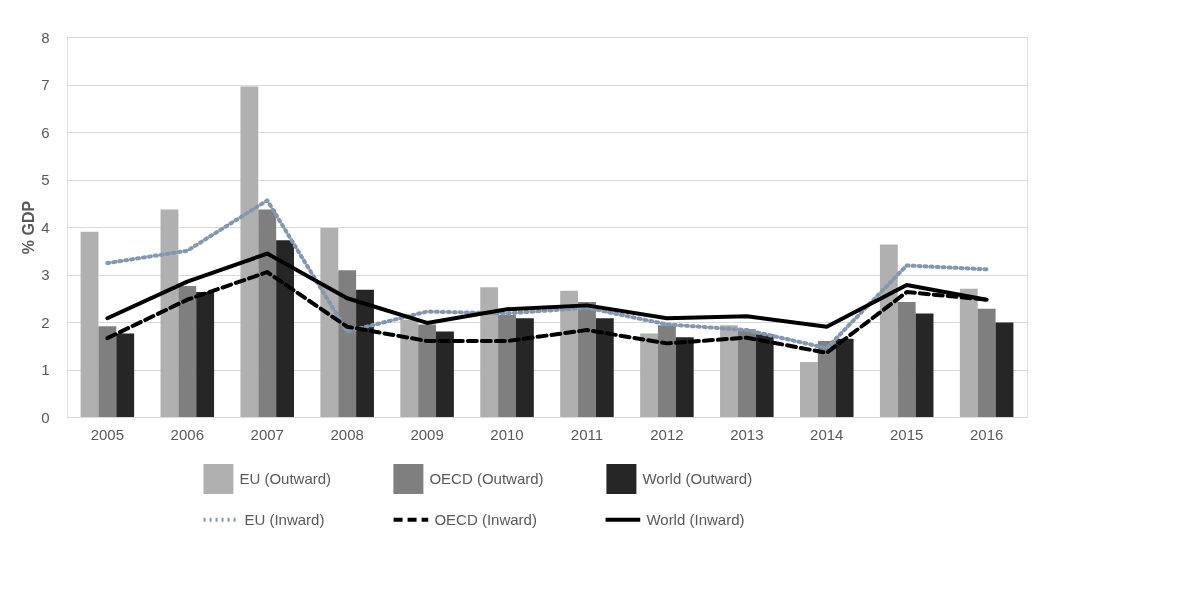 The width and height of the screenshot is (1195, 613). Describe the element at coordinates (697, 478) in the screenshot. I see `legend-label: World (Outward)` at that location.